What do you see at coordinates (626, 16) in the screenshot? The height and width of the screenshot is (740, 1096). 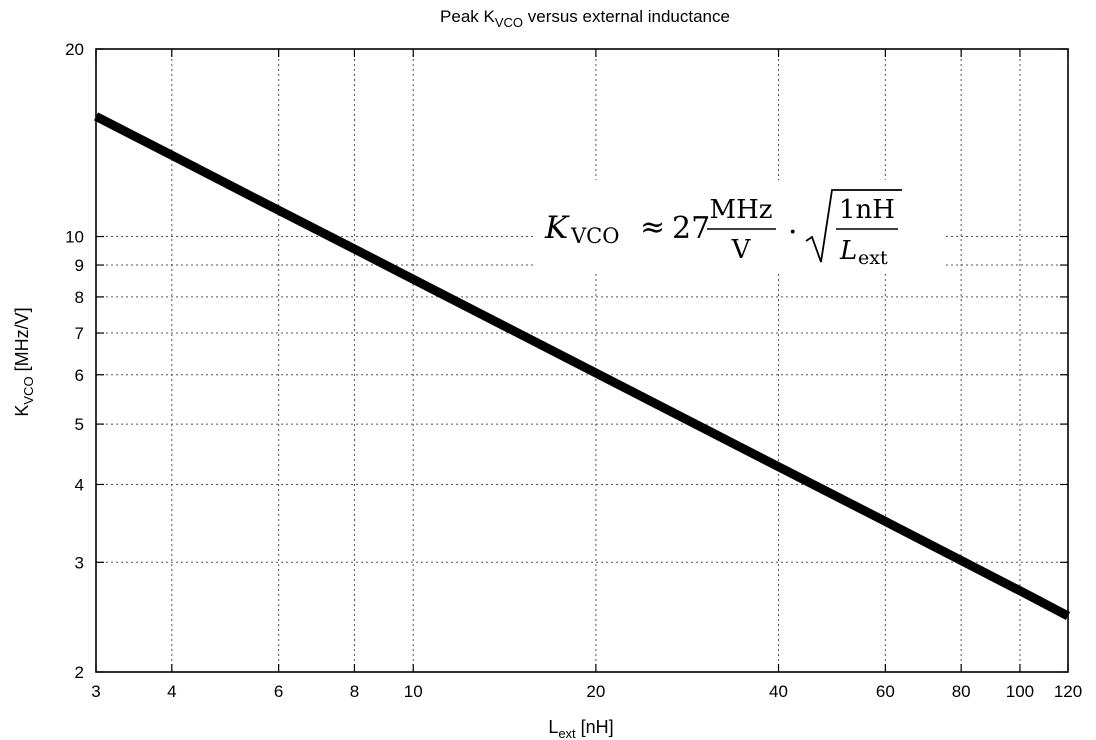 I see `chart-title-suffix: versus external inductance` at bounding box center [626, 16].